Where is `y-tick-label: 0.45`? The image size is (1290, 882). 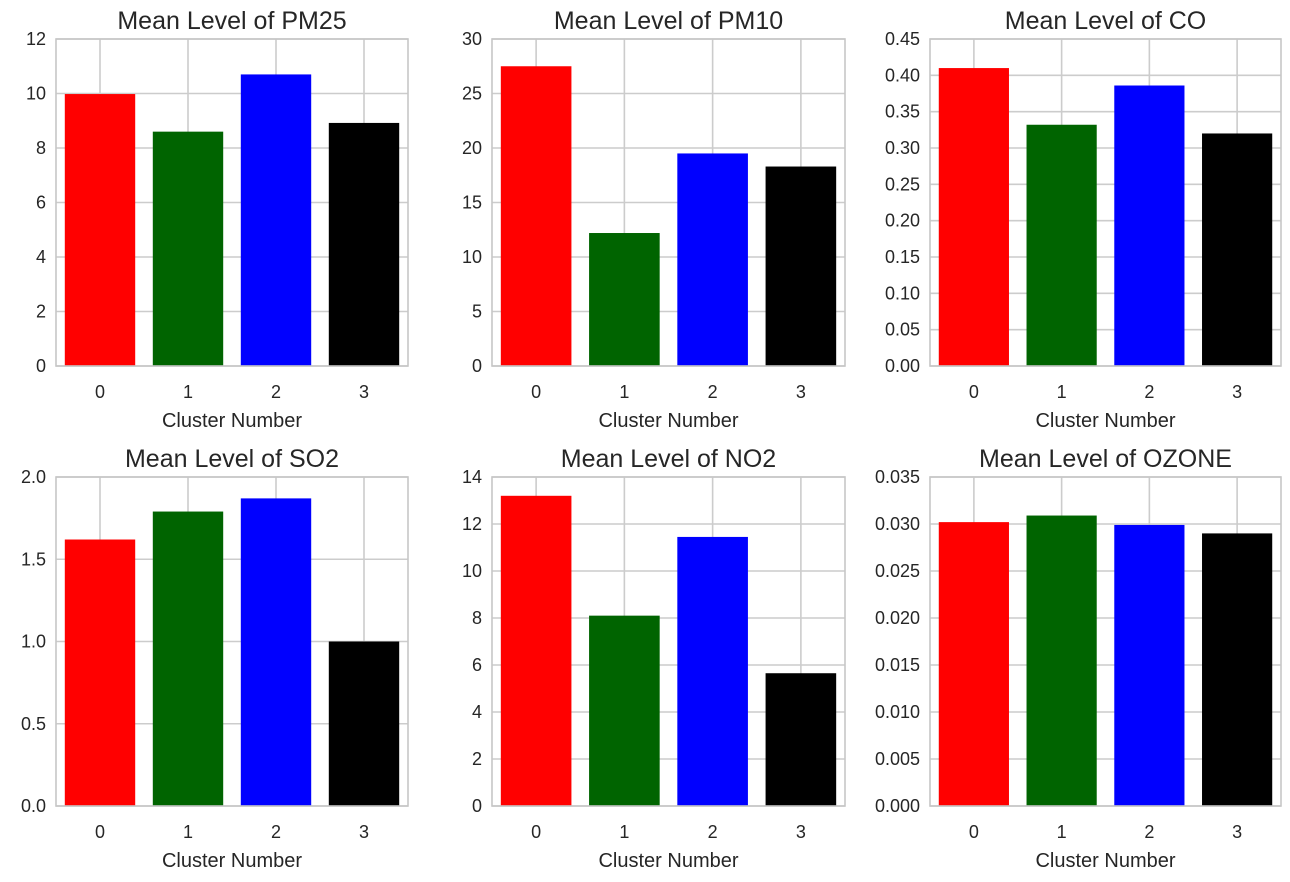 y-tick-label: 0.45 is located at coordinates (902, 39).